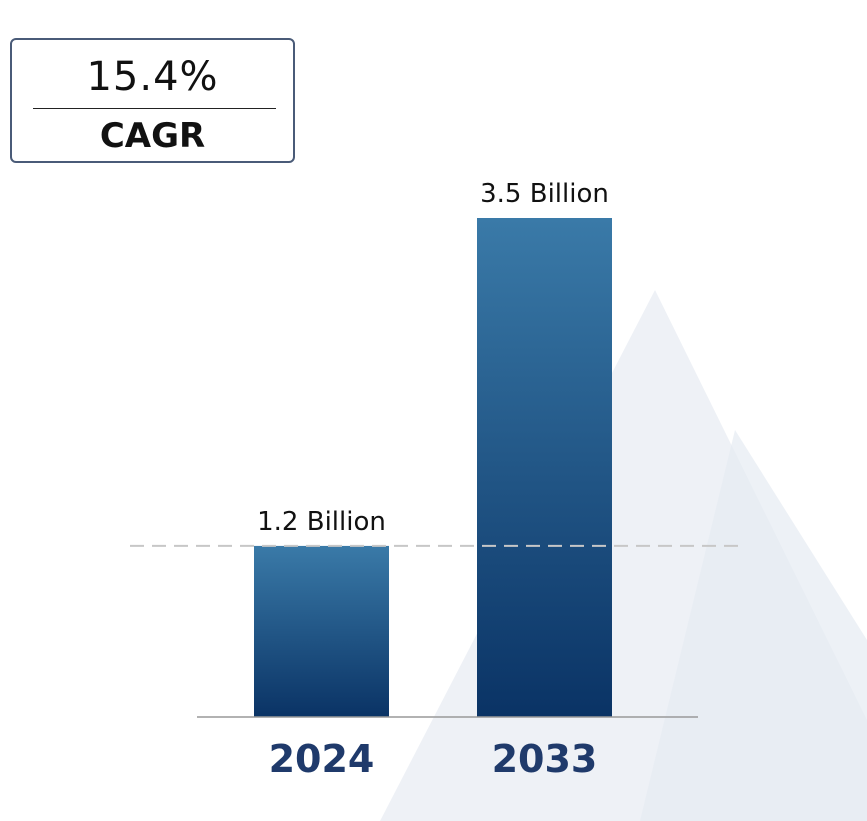 This screenshot has width=867, height=821. I want to click on cagr-divider, so click(154, 108).